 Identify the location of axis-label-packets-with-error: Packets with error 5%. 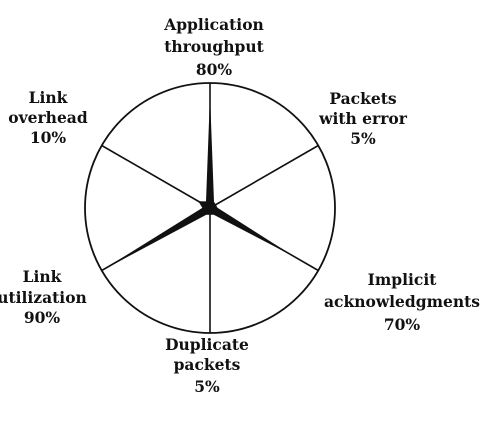
(363, 118).